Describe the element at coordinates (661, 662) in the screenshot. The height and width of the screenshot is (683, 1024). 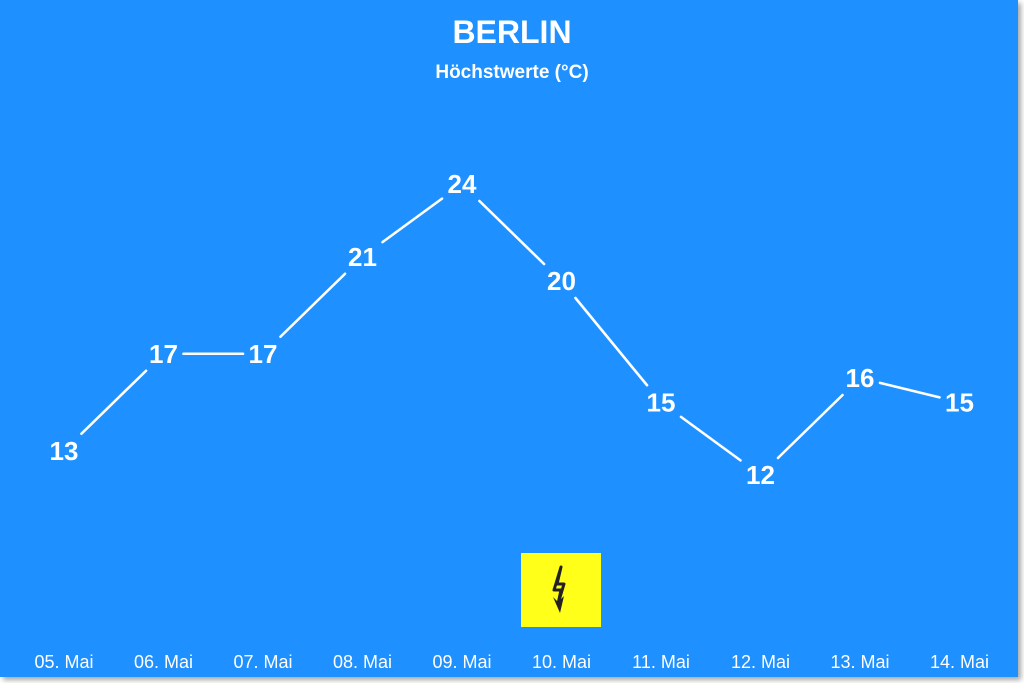
I see `x-tick-label: 11. Mai` at that location.